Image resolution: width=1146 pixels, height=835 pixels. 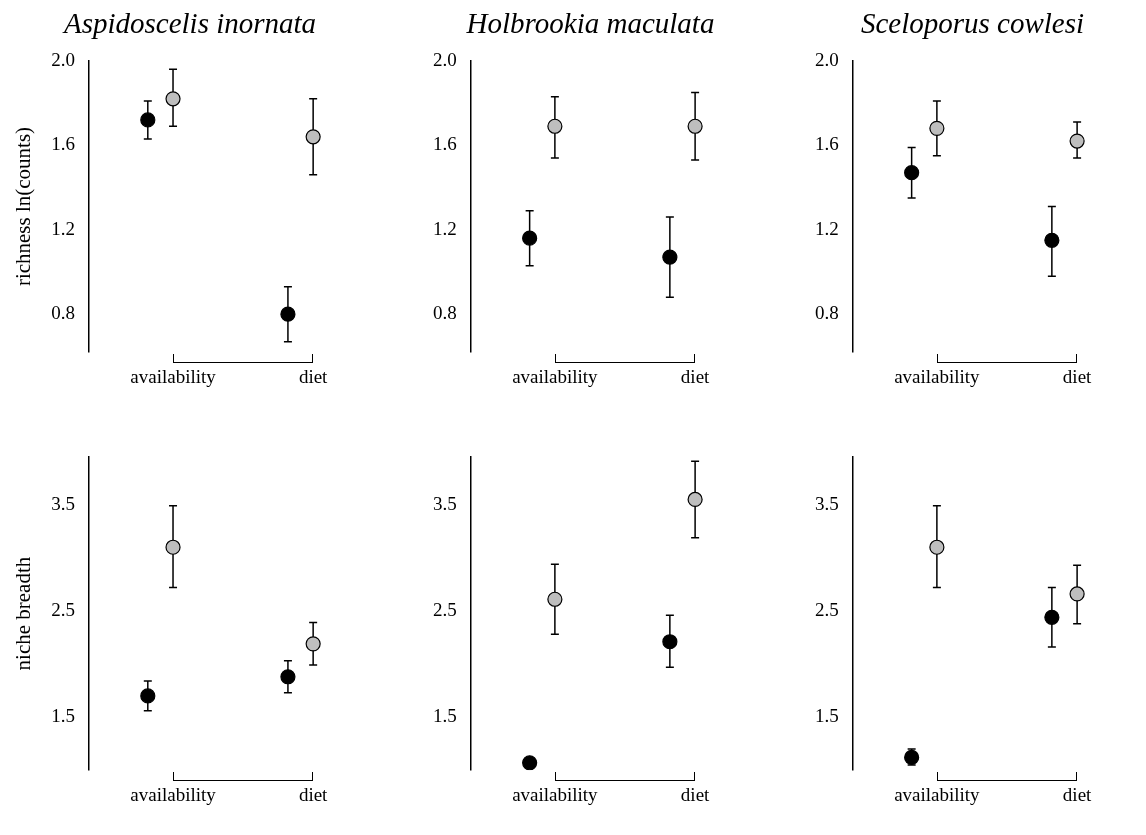 What do you see at coordinates (23, 613) in the screenshot?
I see `y-axis-title: niche breadth` at bounding box center [23, 613].